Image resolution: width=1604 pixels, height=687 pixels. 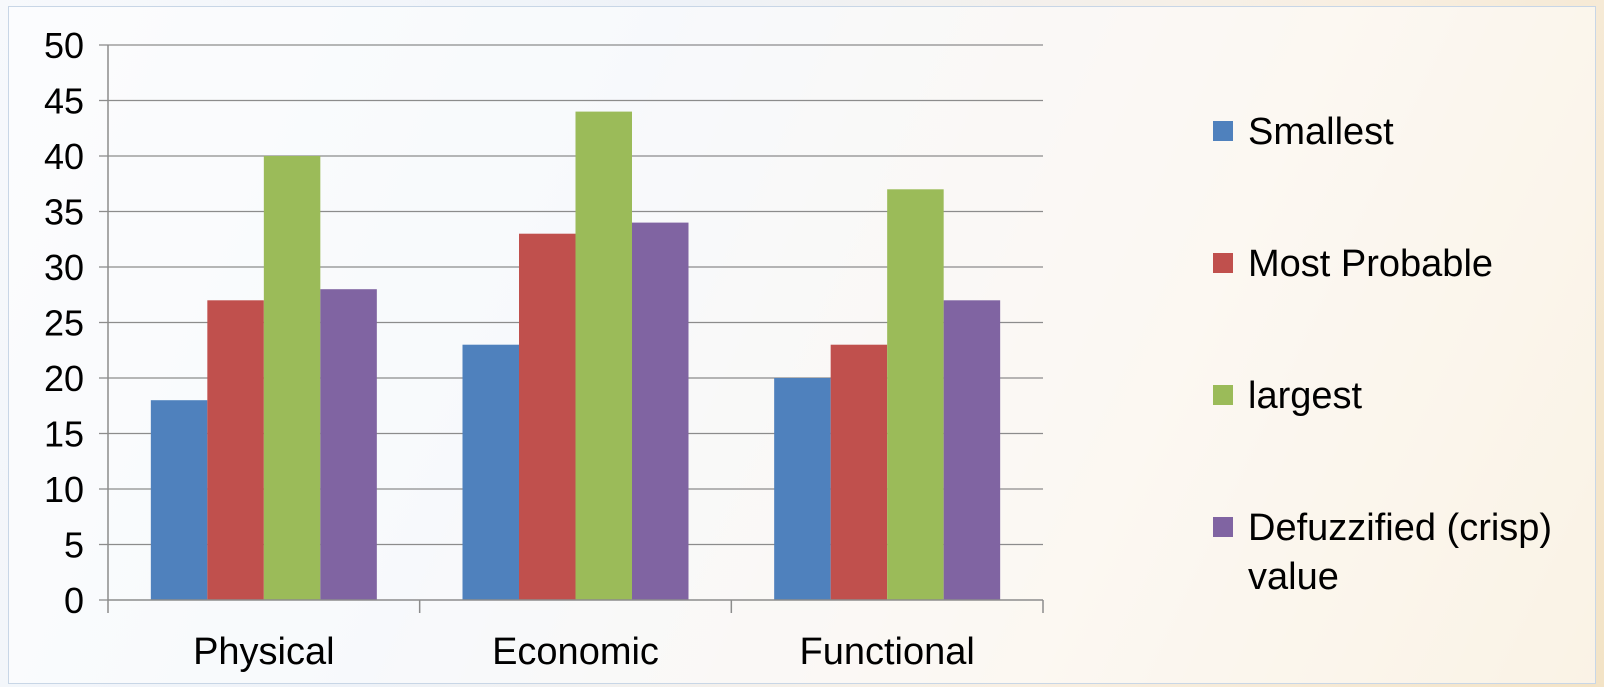 I want to click on legend-swatch-most-probable, so click(x=1223, y=263).